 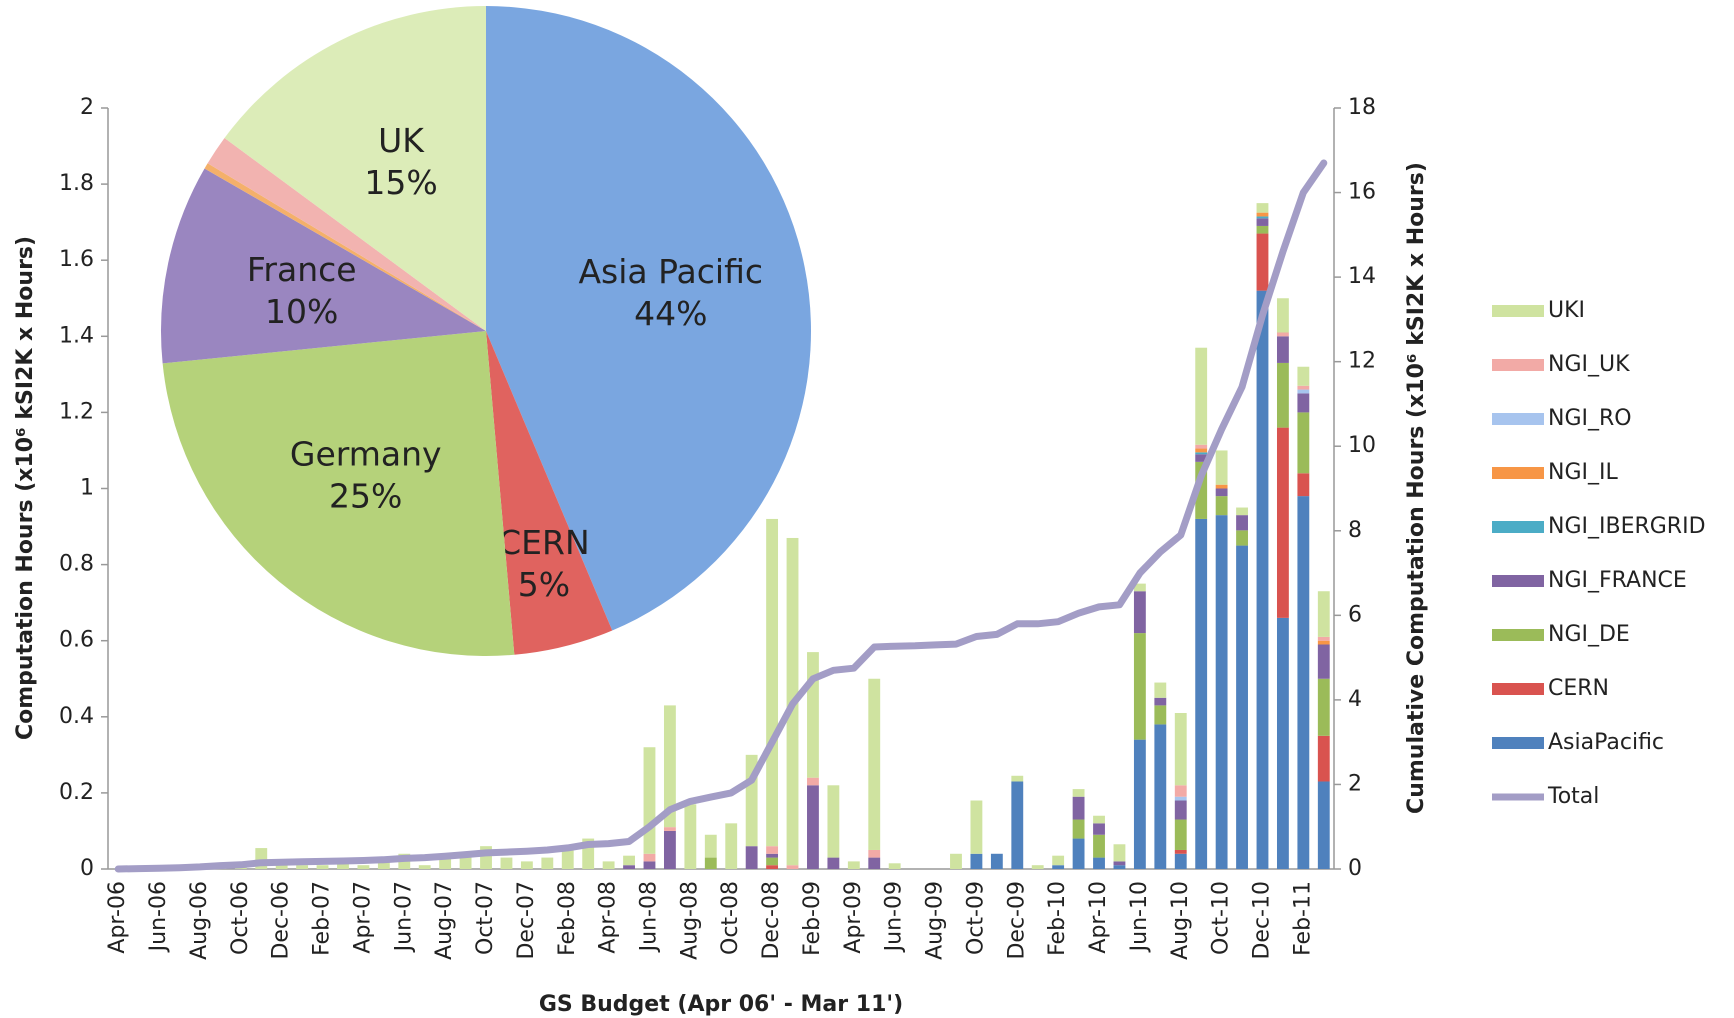 I want to click on y-tick-label: 0.8, so click(x=76, y=564).